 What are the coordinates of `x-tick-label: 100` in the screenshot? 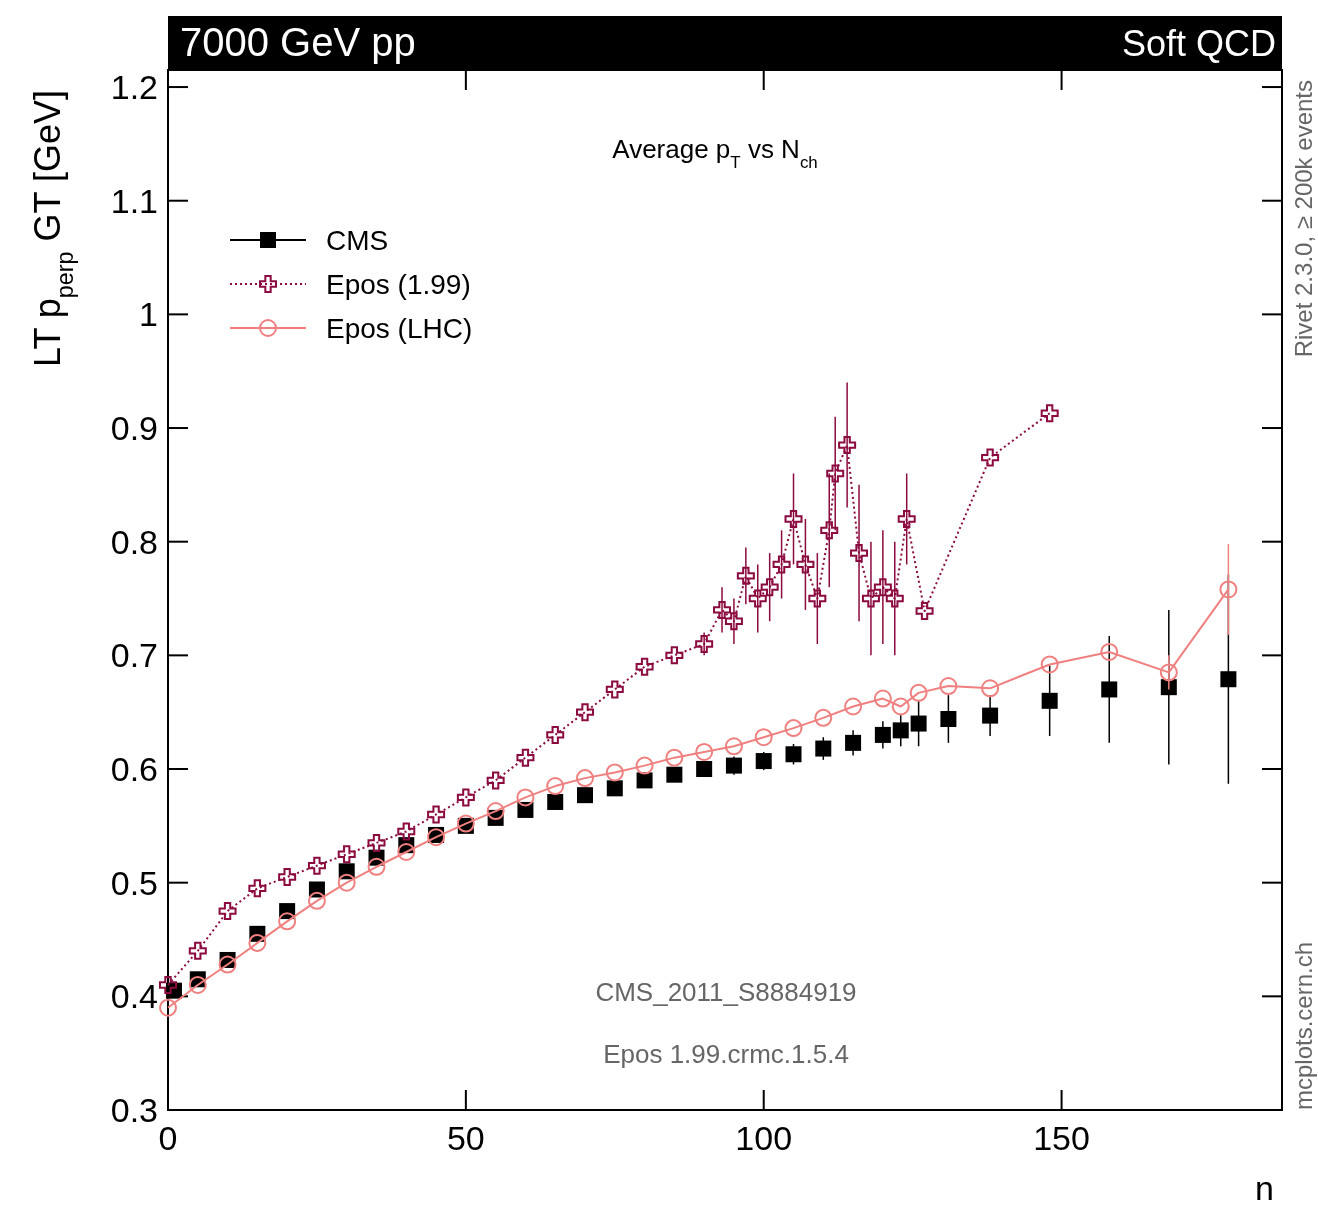 It's located at (764, 1138).